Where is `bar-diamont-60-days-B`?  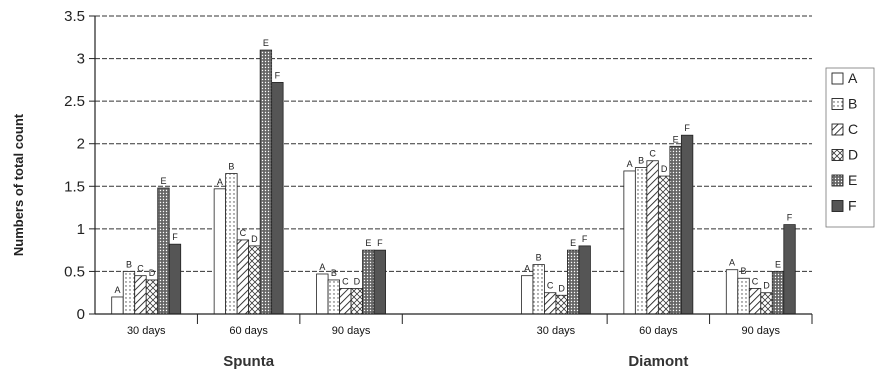 bar-diamont-60-days-B is located at coordinates (641, 241).